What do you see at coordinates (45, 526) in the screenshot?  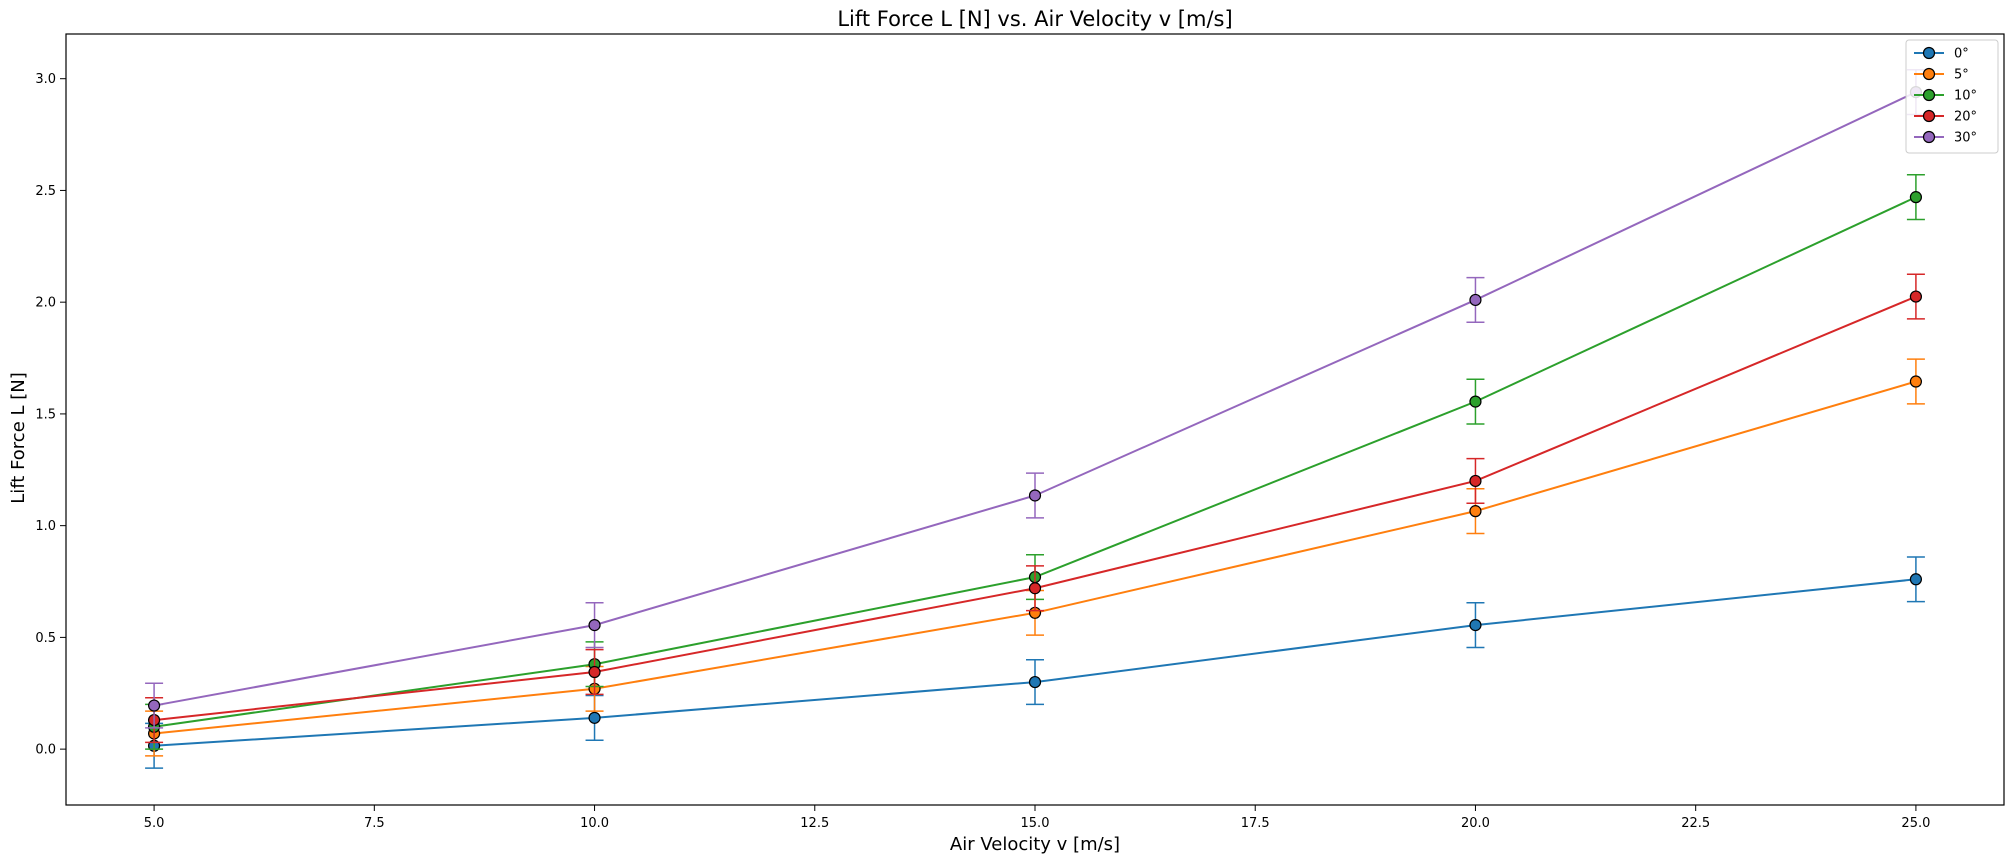 I see `y-tick-label: 1.0` at bounding box center [45, 526].